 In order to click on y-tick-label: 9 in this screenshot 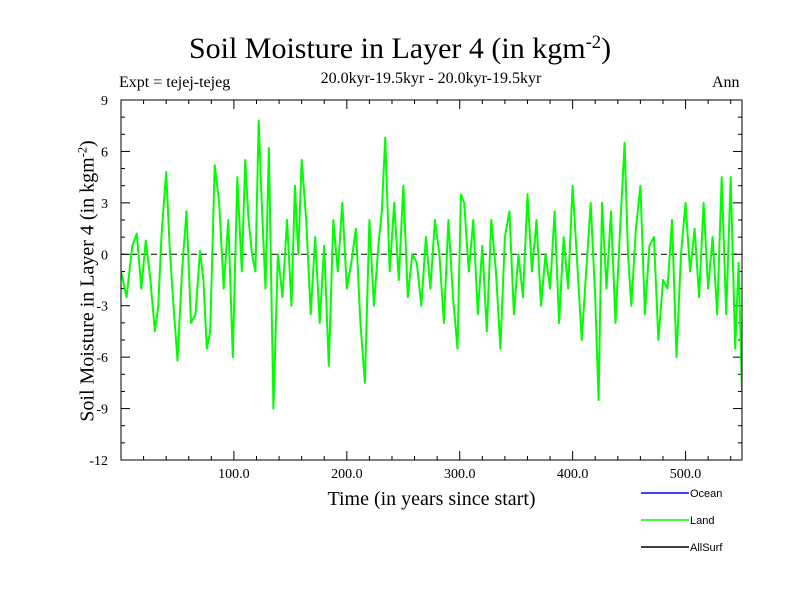, I will do `click(104, 101)`.